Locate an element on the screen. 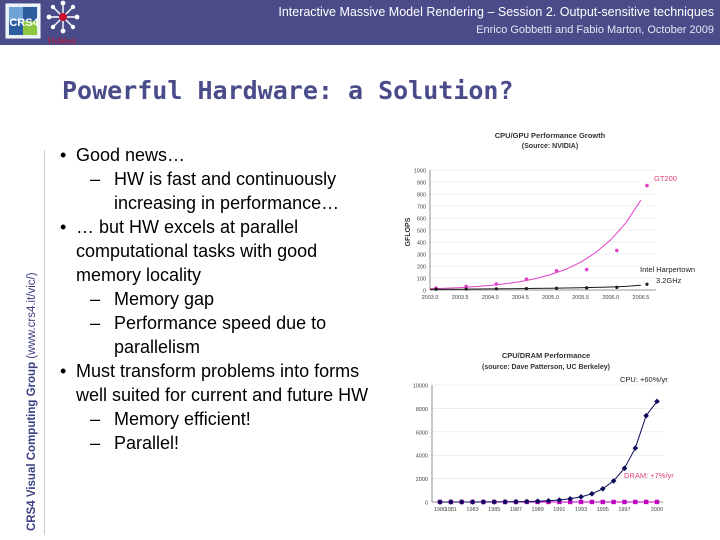  y-tick-labels: 0 2000 4000 6000 8000 10000 is located at coordinates (420, 445).